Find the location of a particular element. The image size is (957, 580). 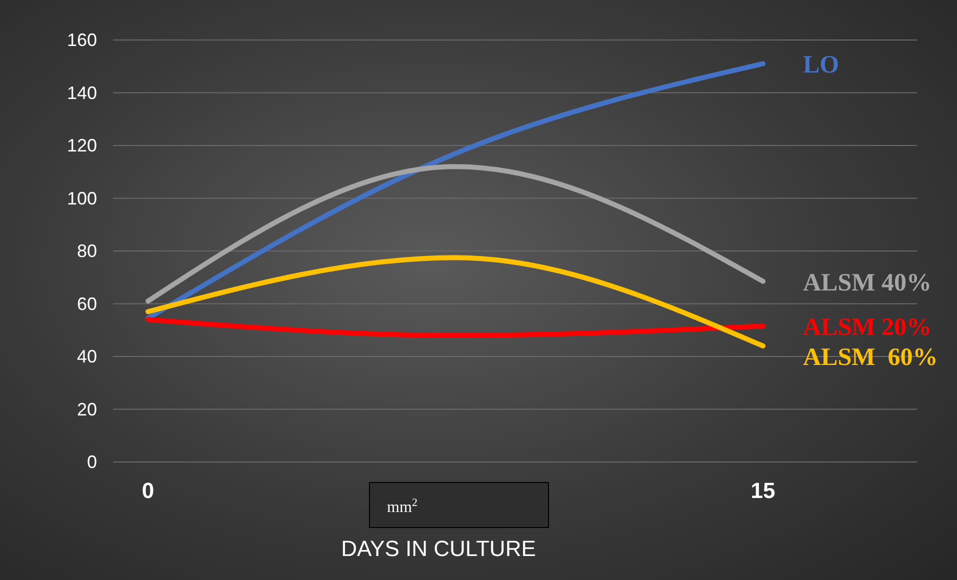

y-tick-label: 140 is located at coordinates (81, 92).